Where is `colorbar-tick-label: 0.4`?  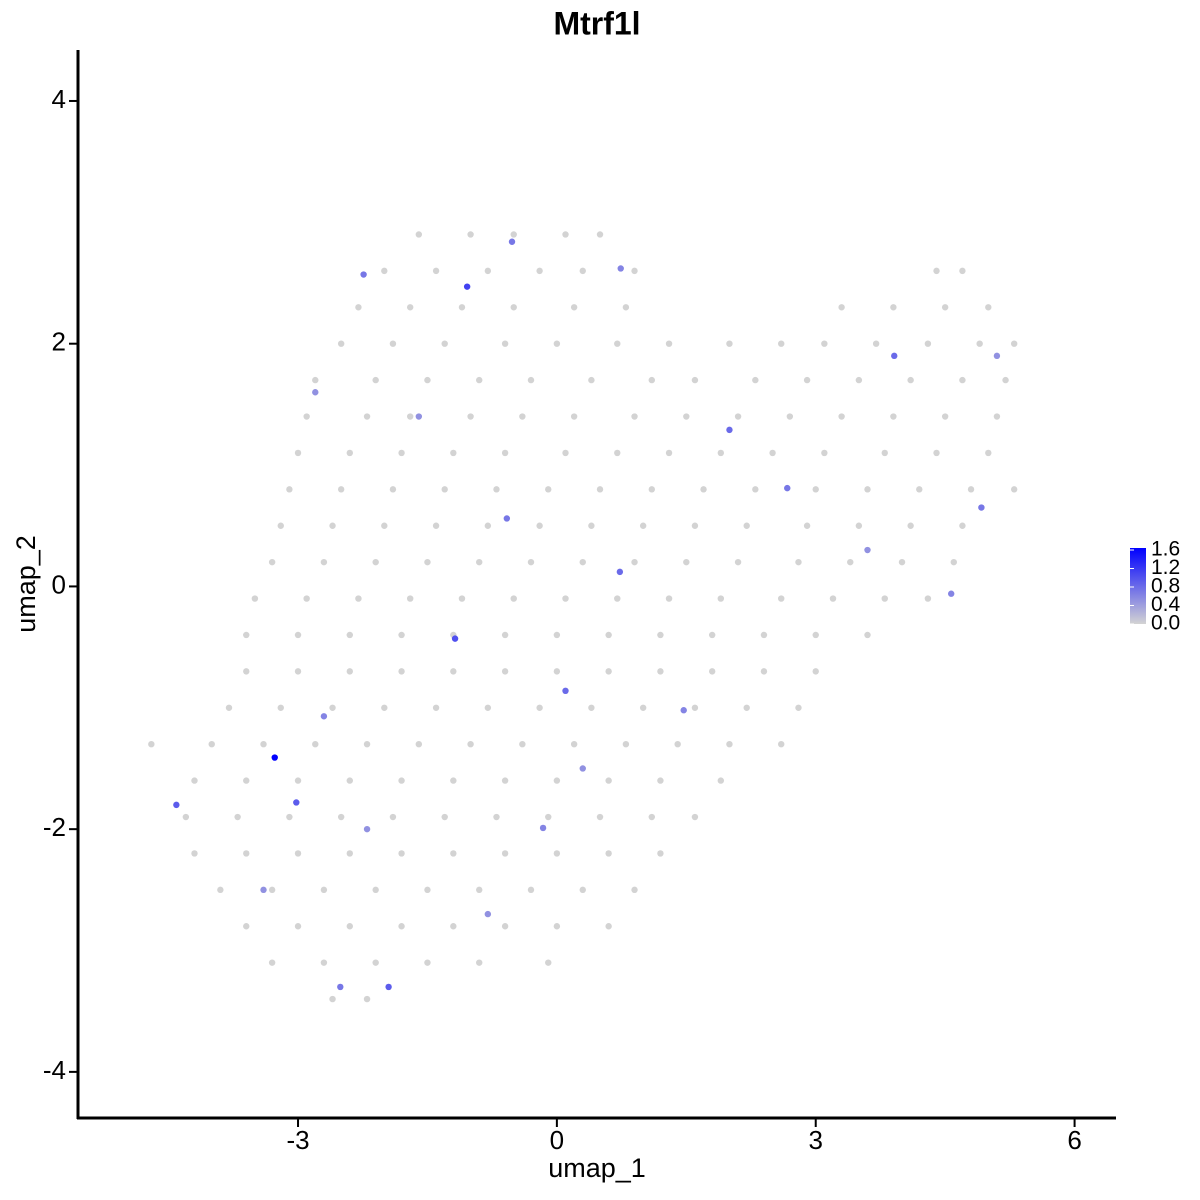 colorbar-tick-label: 0.4 is located at coordinates (1166, 604).